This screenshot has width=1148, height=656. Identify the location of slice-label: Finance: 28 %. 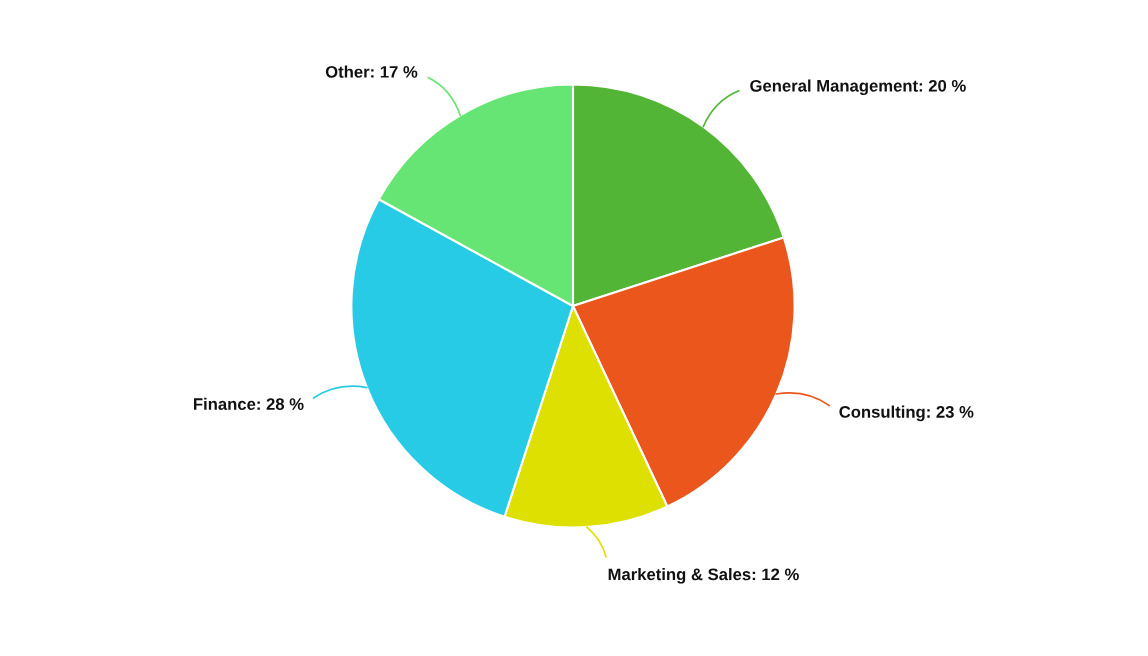
(249, 403).